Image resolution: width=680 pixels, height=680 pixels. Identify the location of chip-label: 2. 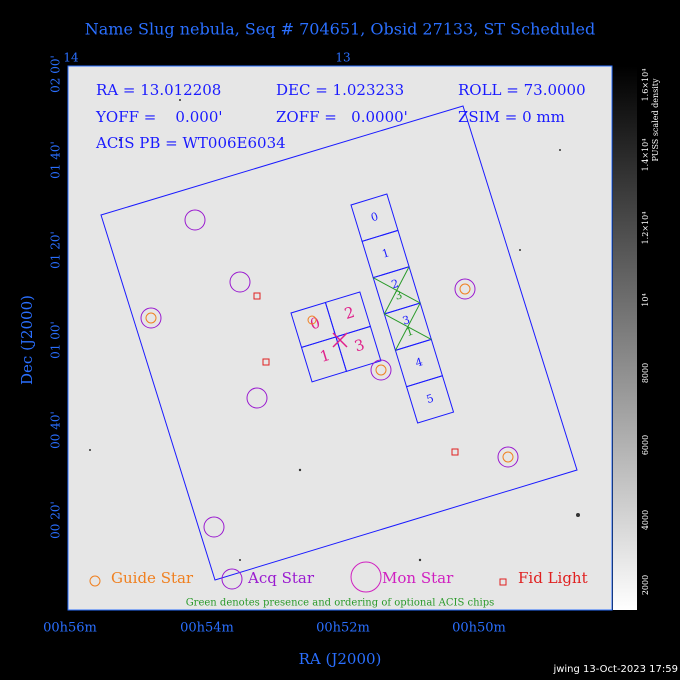
(395, 284).